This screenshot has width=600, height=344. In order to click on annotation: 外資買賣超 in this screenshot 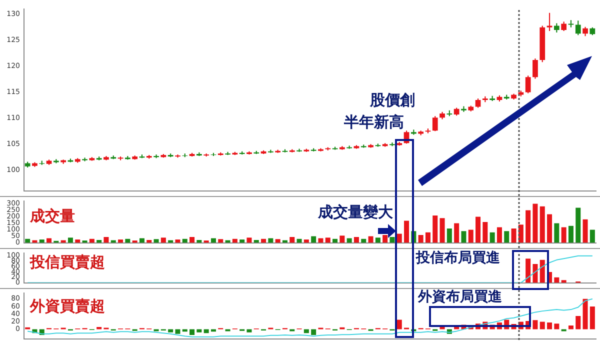, I will do `click(67, 306)`.